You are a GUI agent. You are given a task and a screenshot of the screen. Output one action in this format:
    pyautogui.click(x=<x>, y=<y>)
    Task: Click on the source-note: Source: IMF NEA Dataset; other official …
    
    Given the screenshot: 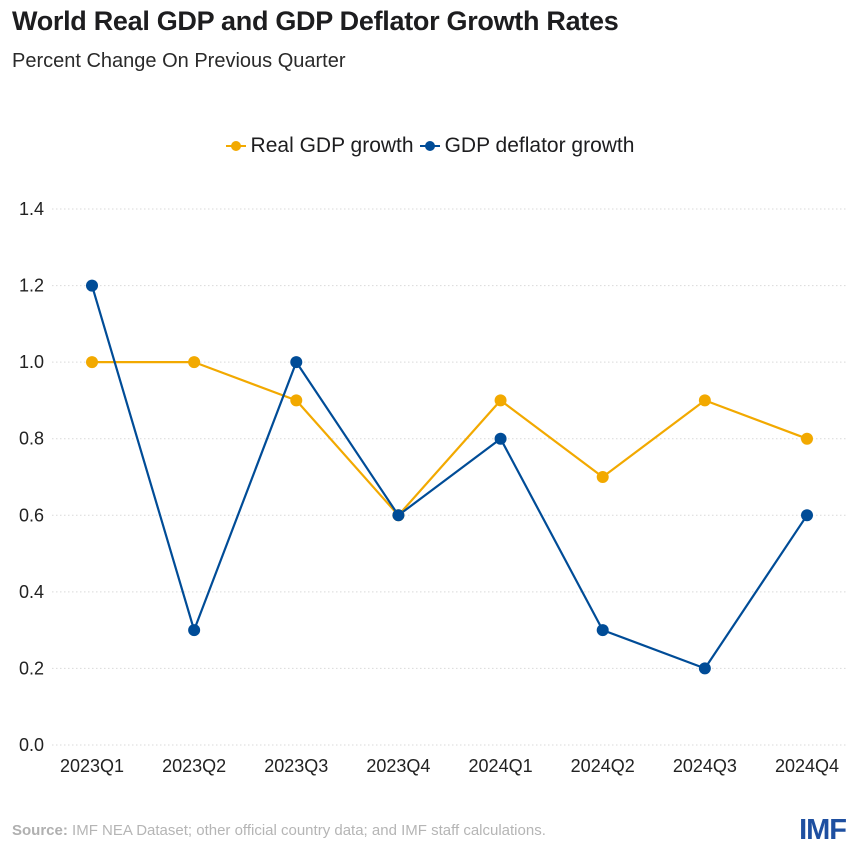 What is the action you would take?
    pyautogui.click(x=279, y=830)
    